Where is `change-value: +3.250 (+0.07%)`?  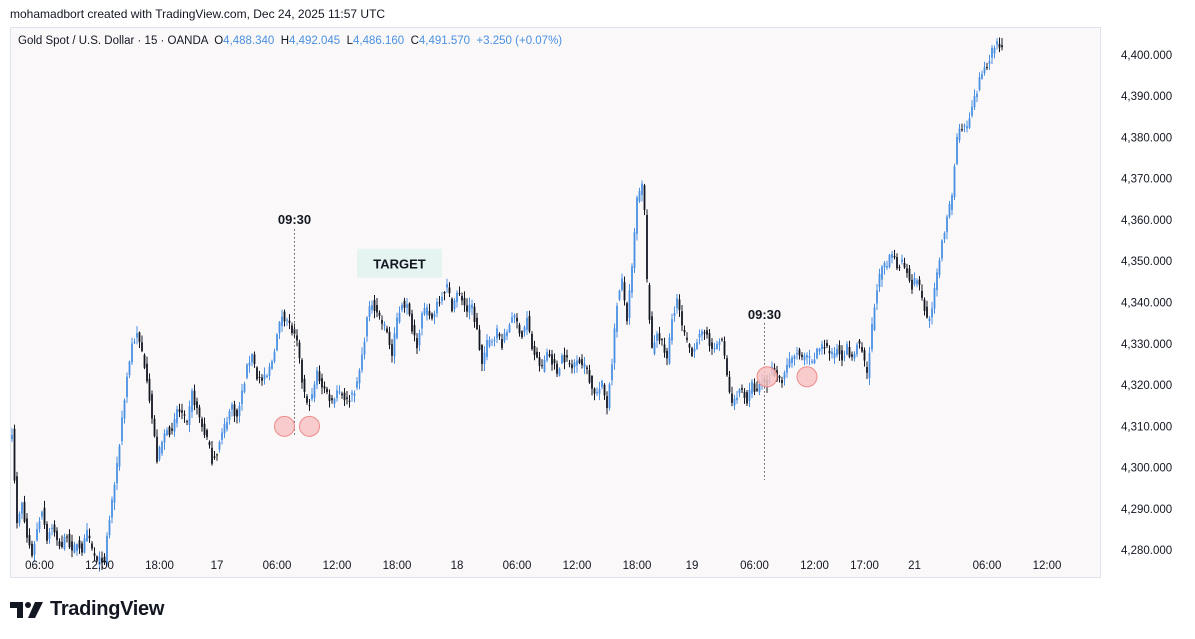
change-value: +3.250 (+0.07%) is located at coordinates (519, 41).